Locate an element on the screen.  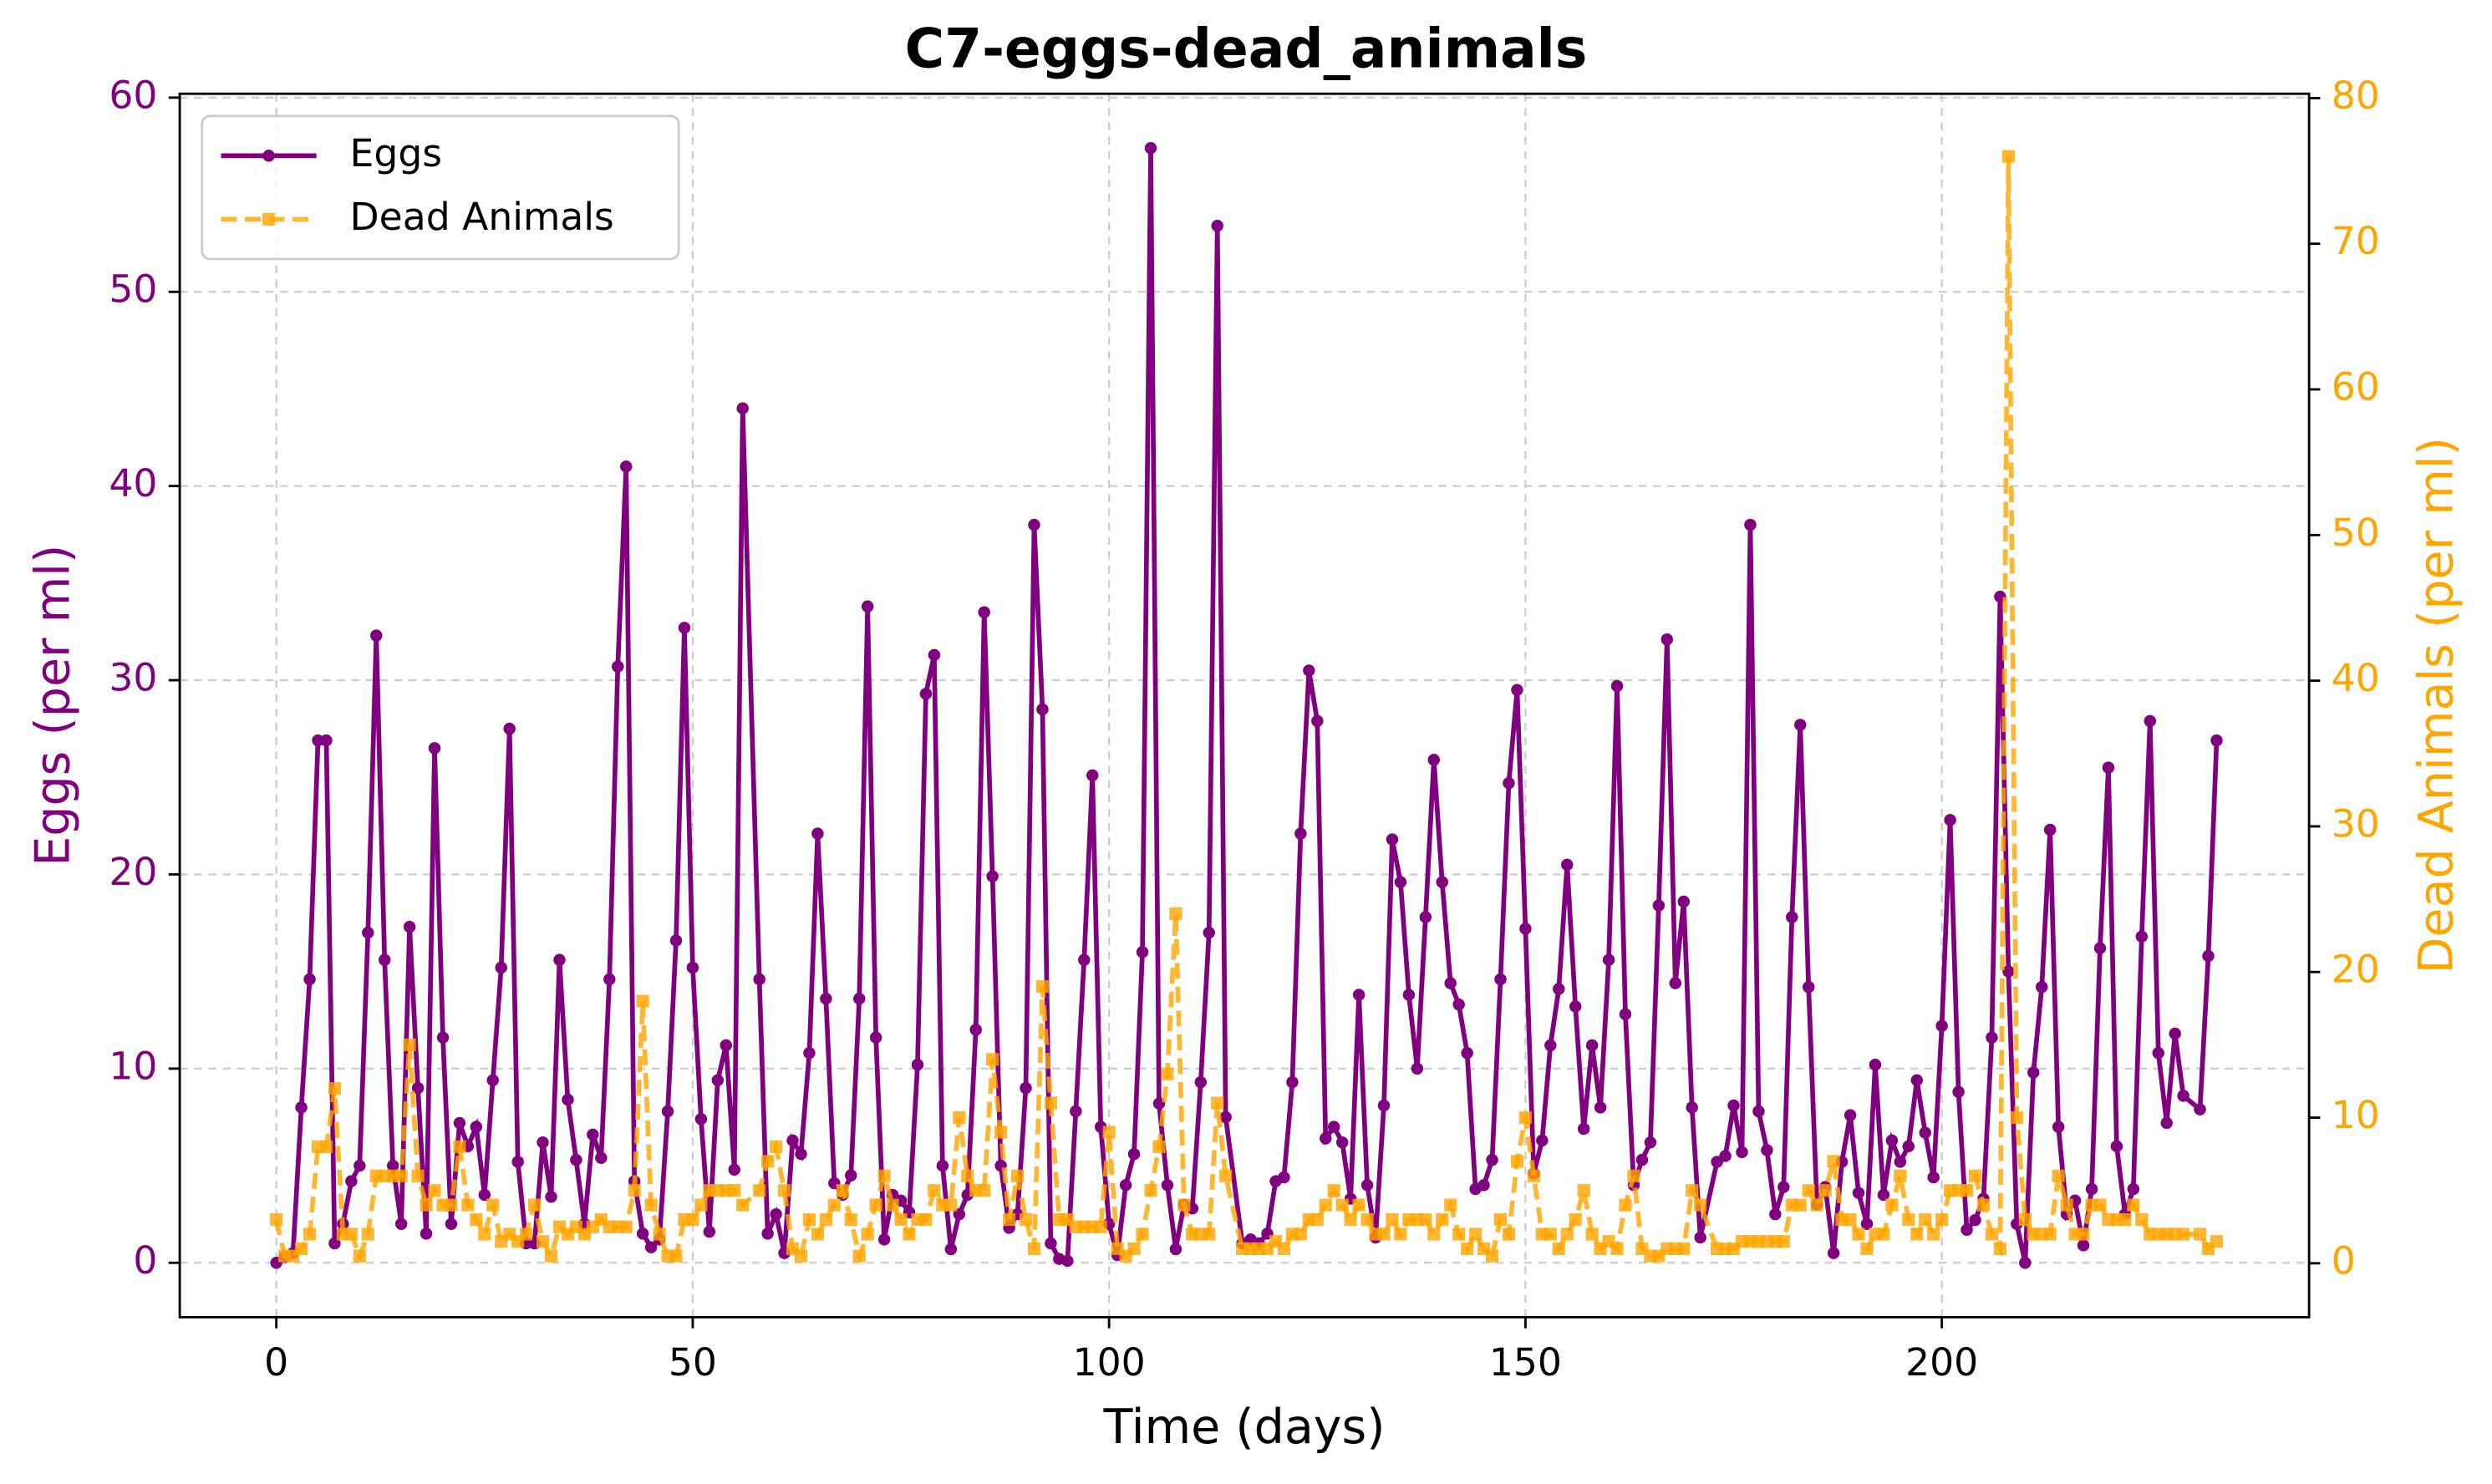
chart-title: C7-eggs-dead_animals is located at coordinates (1246, 49).